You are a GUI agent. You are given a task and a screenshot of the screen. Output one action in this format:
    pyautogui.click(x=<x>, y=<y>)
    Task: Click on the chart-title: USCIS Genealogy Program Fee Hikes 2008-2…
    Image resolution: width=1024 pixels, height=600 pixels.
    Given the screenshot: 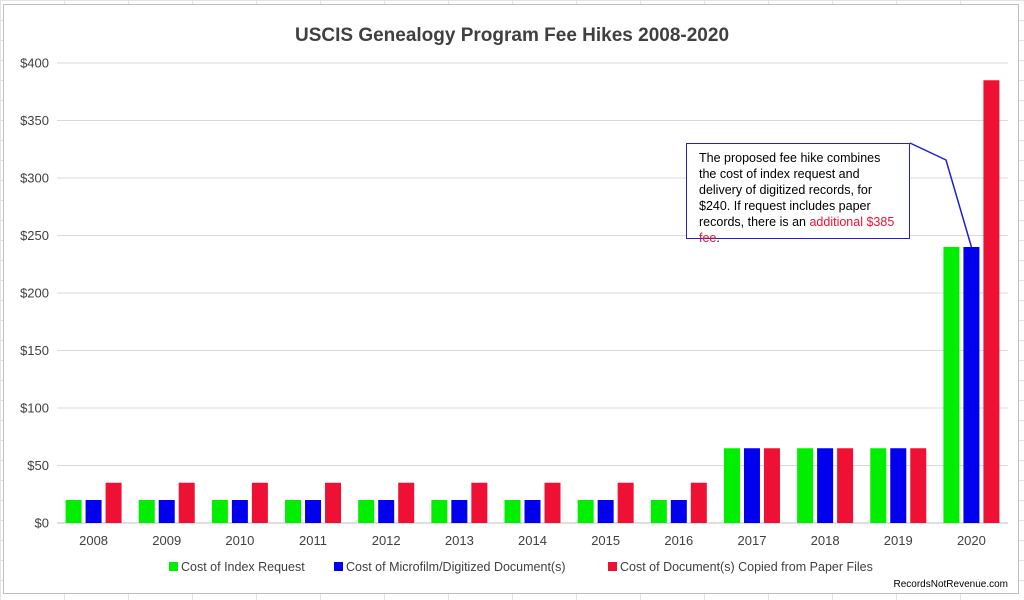 What is the action you would take?
    pyautogui.click(x=512, y=35)
    